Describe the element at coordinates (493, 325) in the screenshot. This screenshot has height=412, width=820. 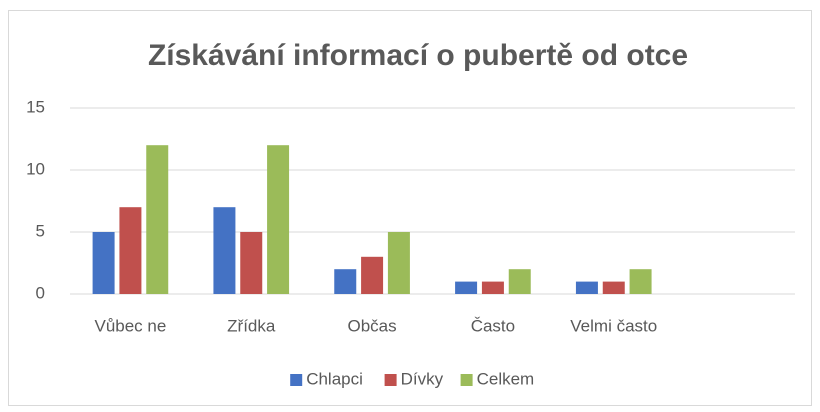
I see `x-tick-label: Často` at that location.